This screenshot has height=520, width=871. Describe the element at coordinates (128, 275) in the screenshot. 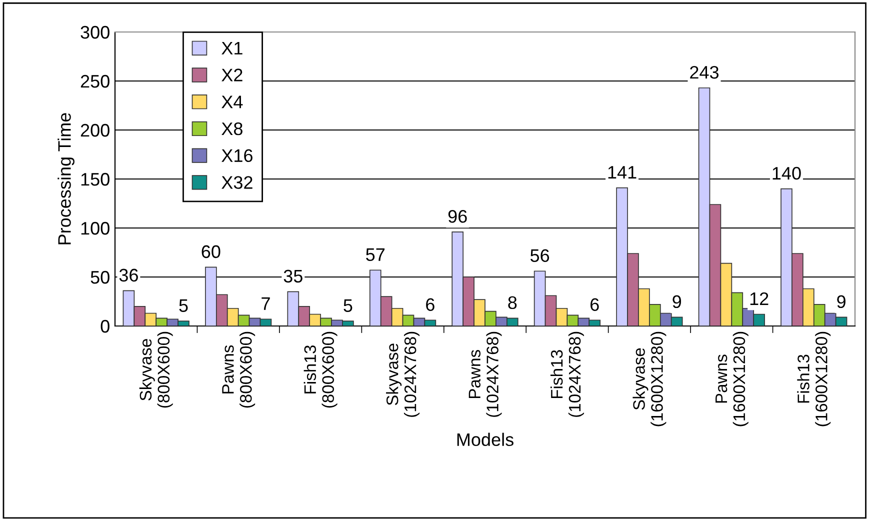

I see `data-label: 36` at that location.